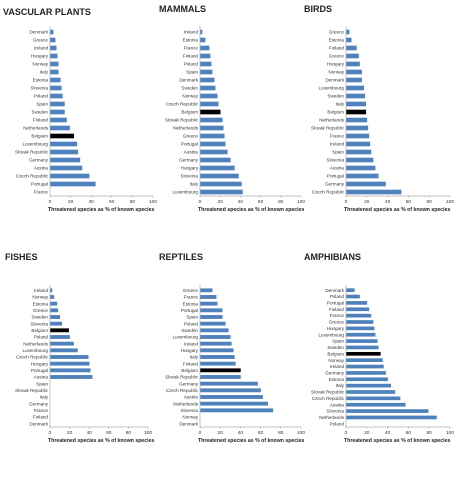  What do you see at coordinates (190, 350) in the screenshot?
I see `category-label: Hungary` at bounding box center [190, 350].